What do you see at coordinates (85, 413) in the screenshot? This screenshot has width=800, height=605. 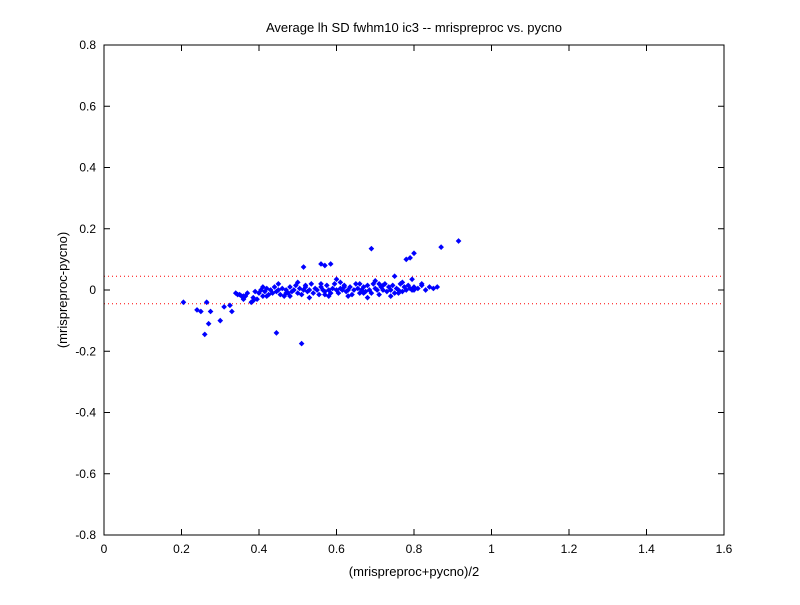 I see `y-tick-label: -0.4` at bounding box center [85, 413].